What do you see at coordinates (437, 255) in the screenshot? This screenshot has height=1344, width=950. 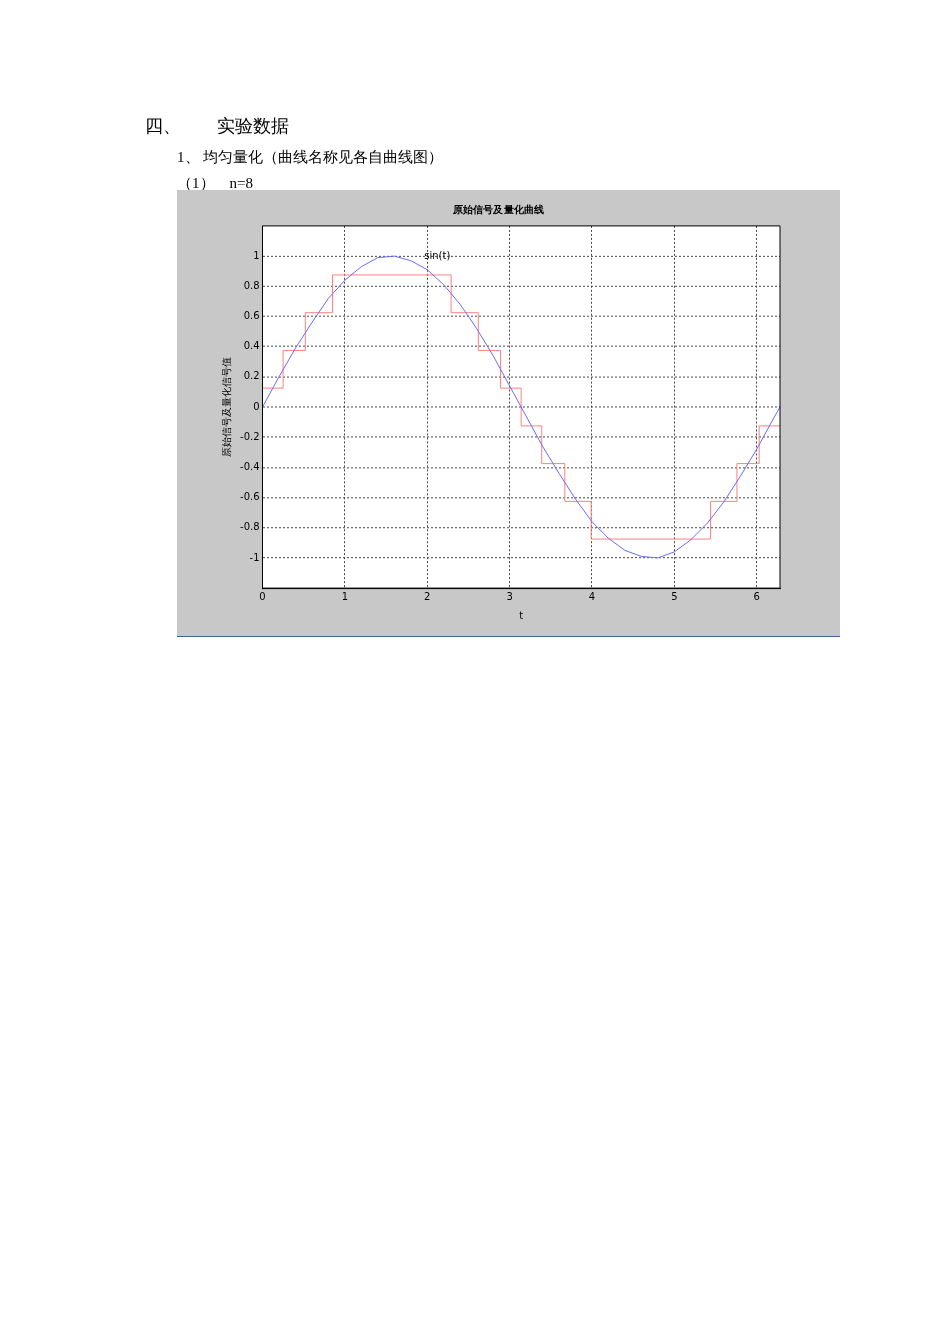 I see `series-label: sin(t)` at bounding box center [437, 255].